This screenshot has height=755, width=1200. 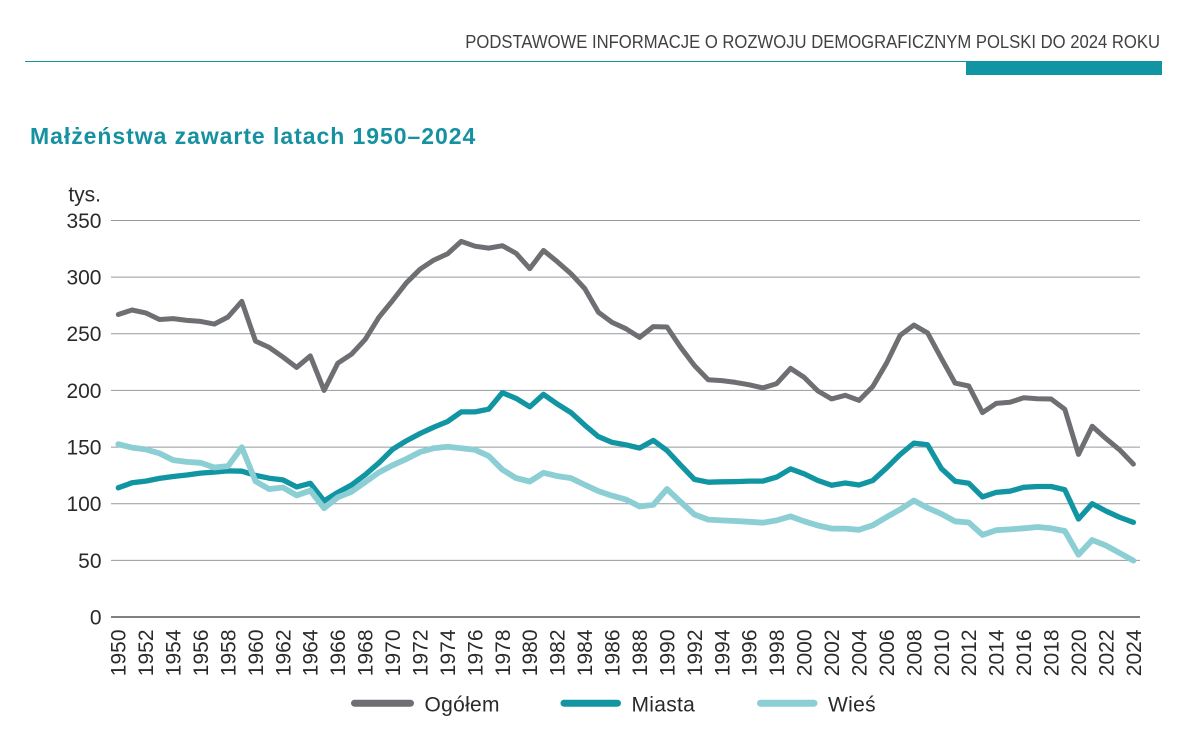 What do you see at coordinates (448, 652) in the screenshot?
I see `svg-text: 1974` at bounding box center [448, 652].